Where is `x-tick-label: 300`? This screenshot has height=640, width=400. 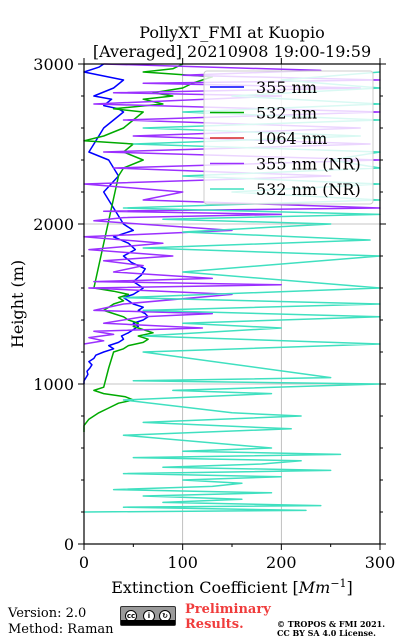 x-tick-label: 300 is located at coordinates (380, 562).